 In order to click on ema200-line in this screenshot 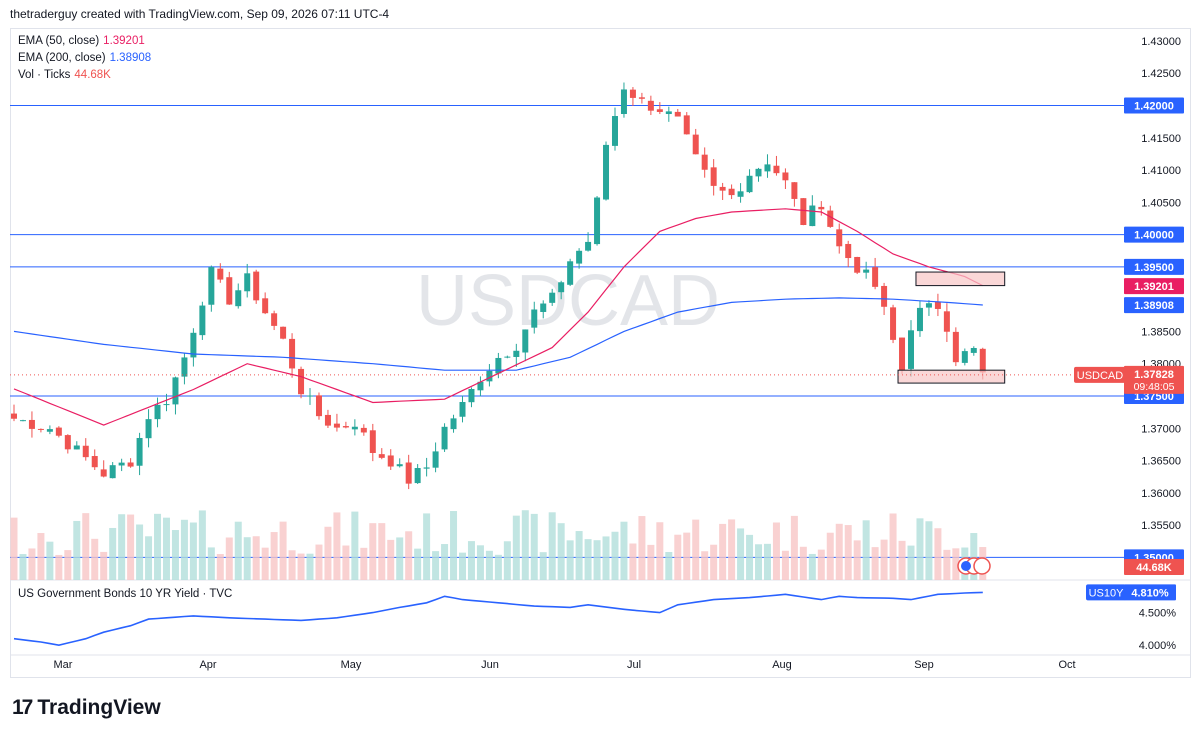, I will do `click(498, 334)`.